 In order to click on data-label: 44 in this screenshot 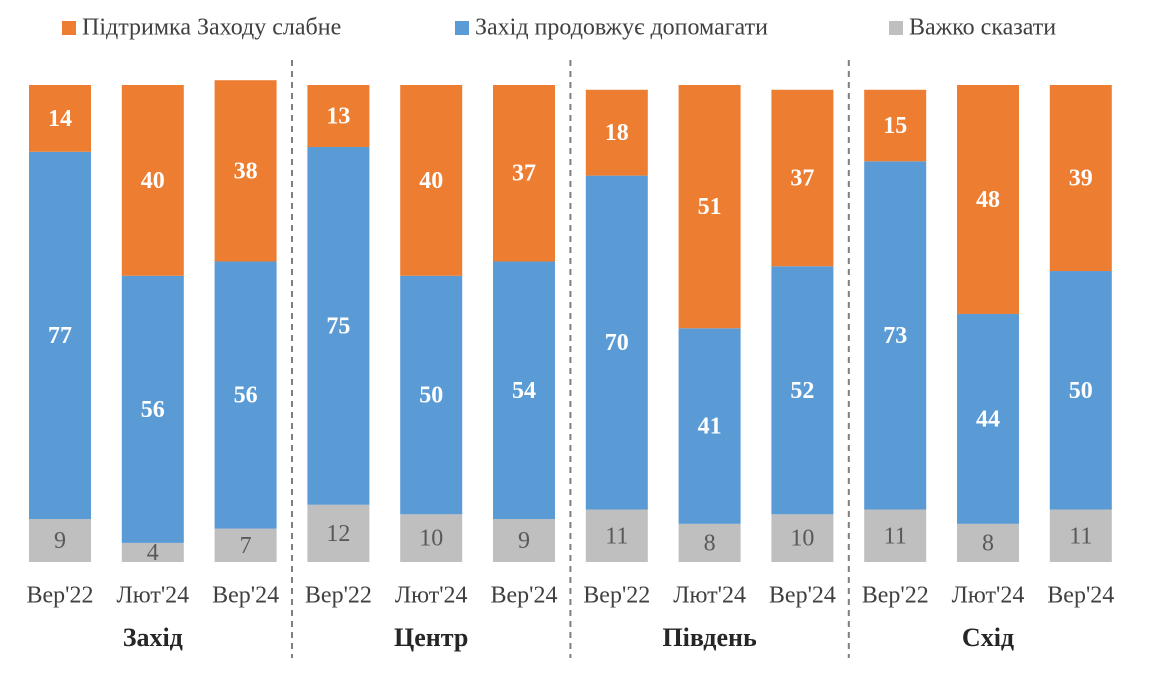, I will do `click(988, 419)`.